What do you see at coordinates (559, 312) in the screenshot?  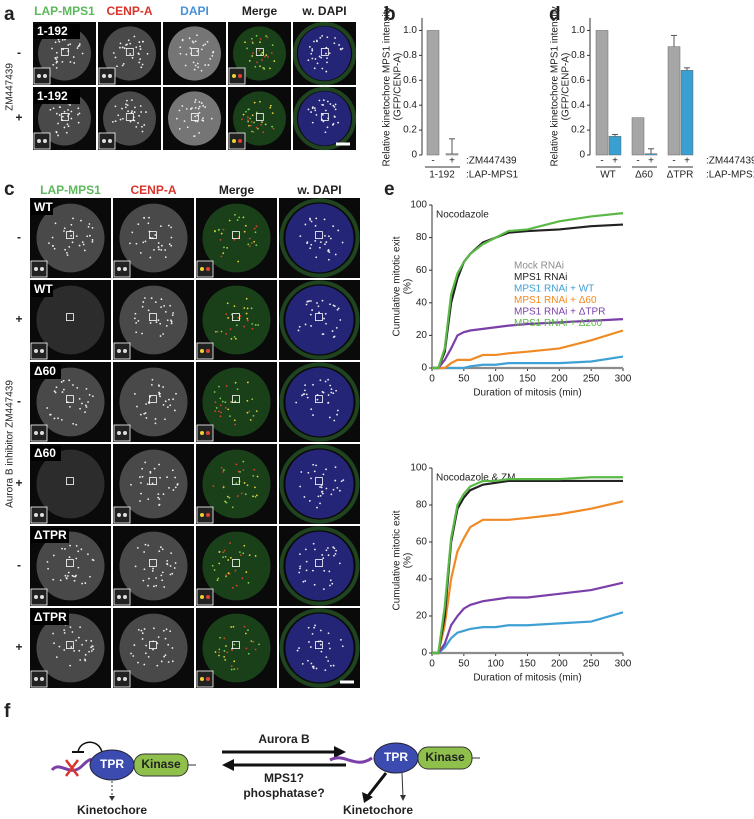 I see `legend-entry: MPS1 RNAi + ΔTPR` at bounding box center [559, 312].